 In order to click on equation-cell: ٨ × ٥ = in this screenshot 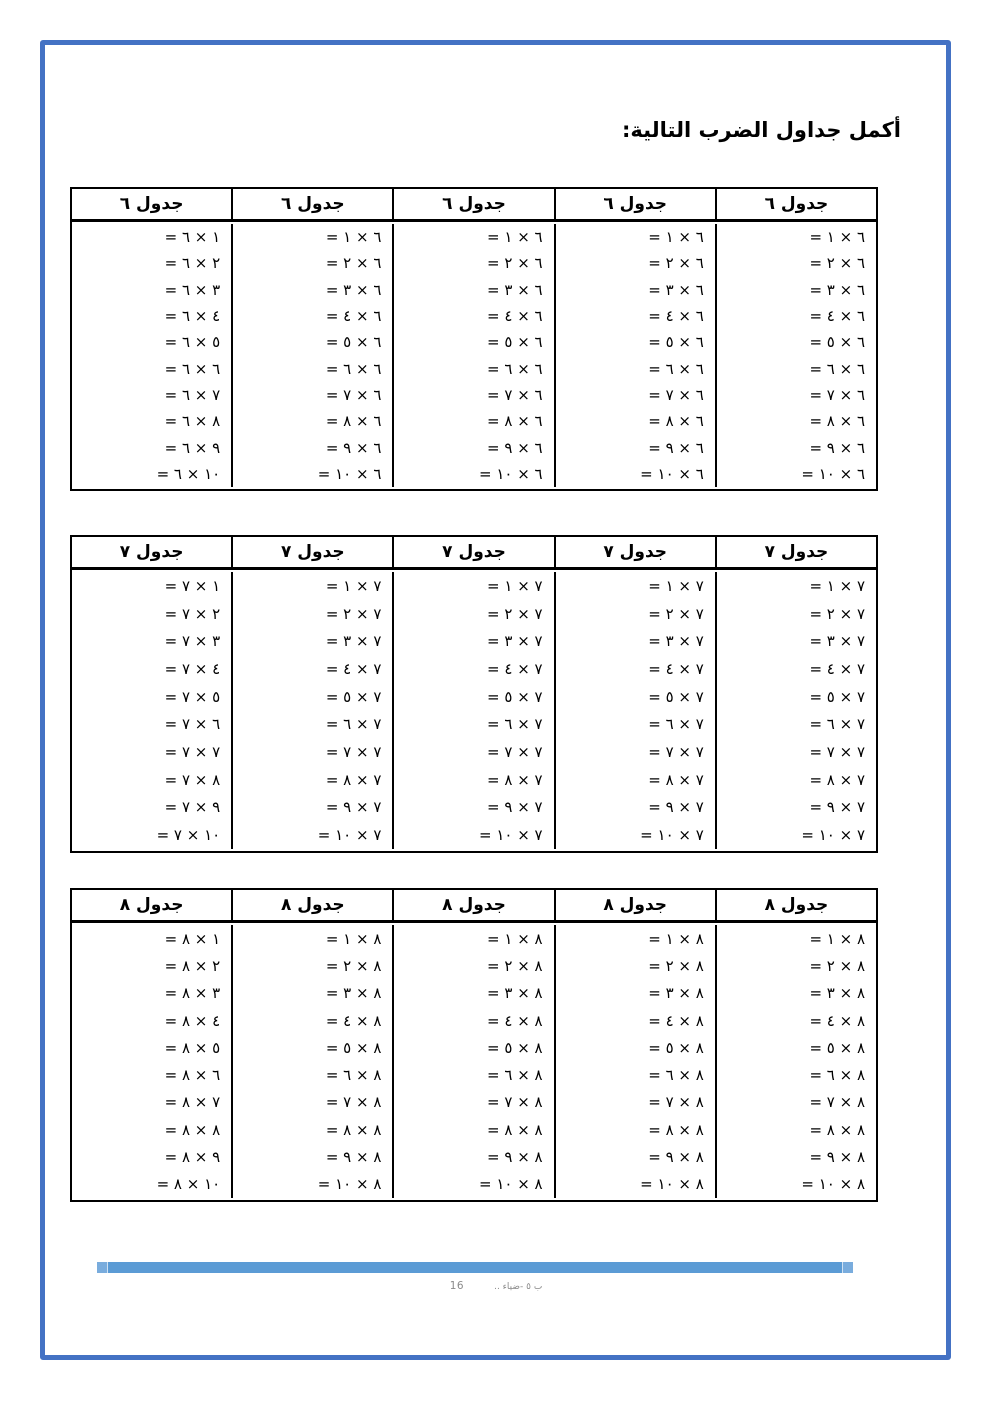, I will do `click(475, 1048)`.